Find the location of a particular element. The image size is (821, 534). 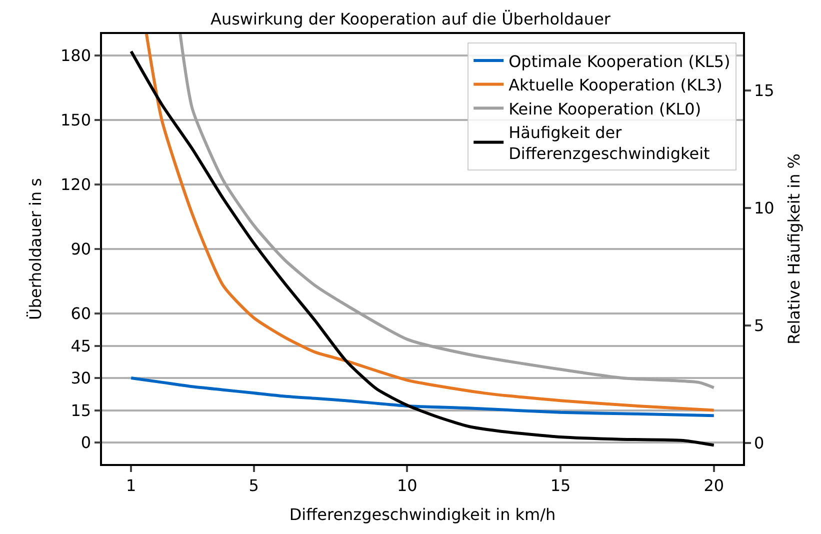

y2-tick-label: 5 is located at coordinates (759, 325).